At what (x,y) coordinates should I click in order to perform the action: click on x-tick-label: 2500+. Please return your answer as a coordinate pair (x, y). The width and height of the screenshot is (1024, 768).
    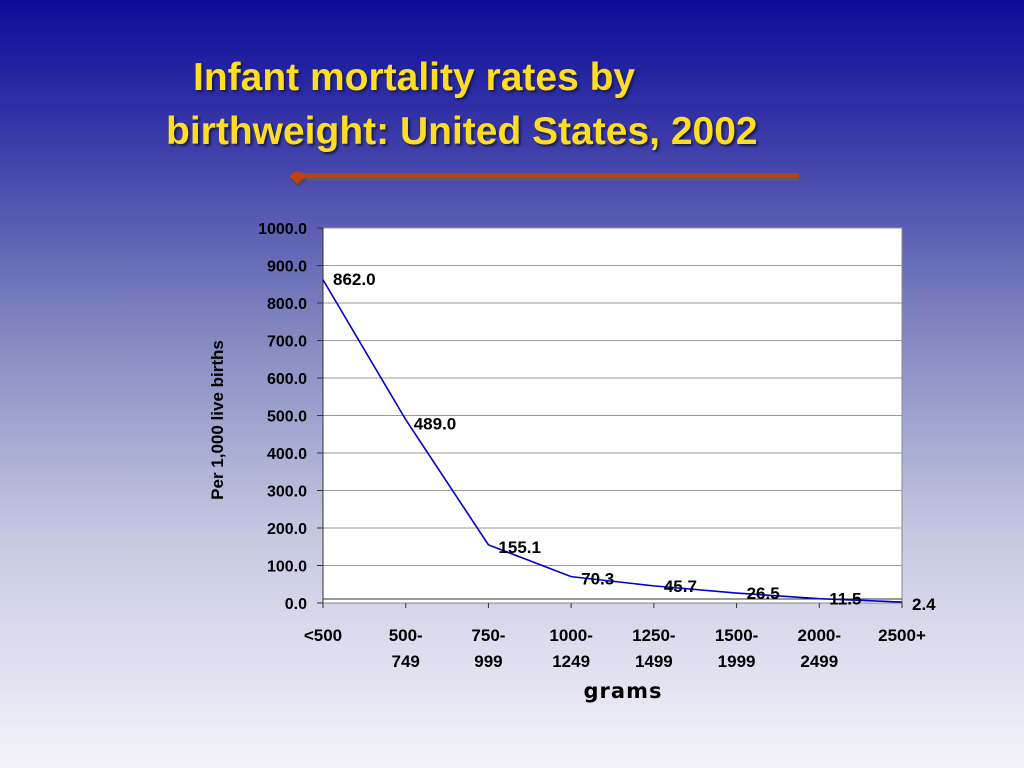
    Looking at the image, I should click on (902, 635).